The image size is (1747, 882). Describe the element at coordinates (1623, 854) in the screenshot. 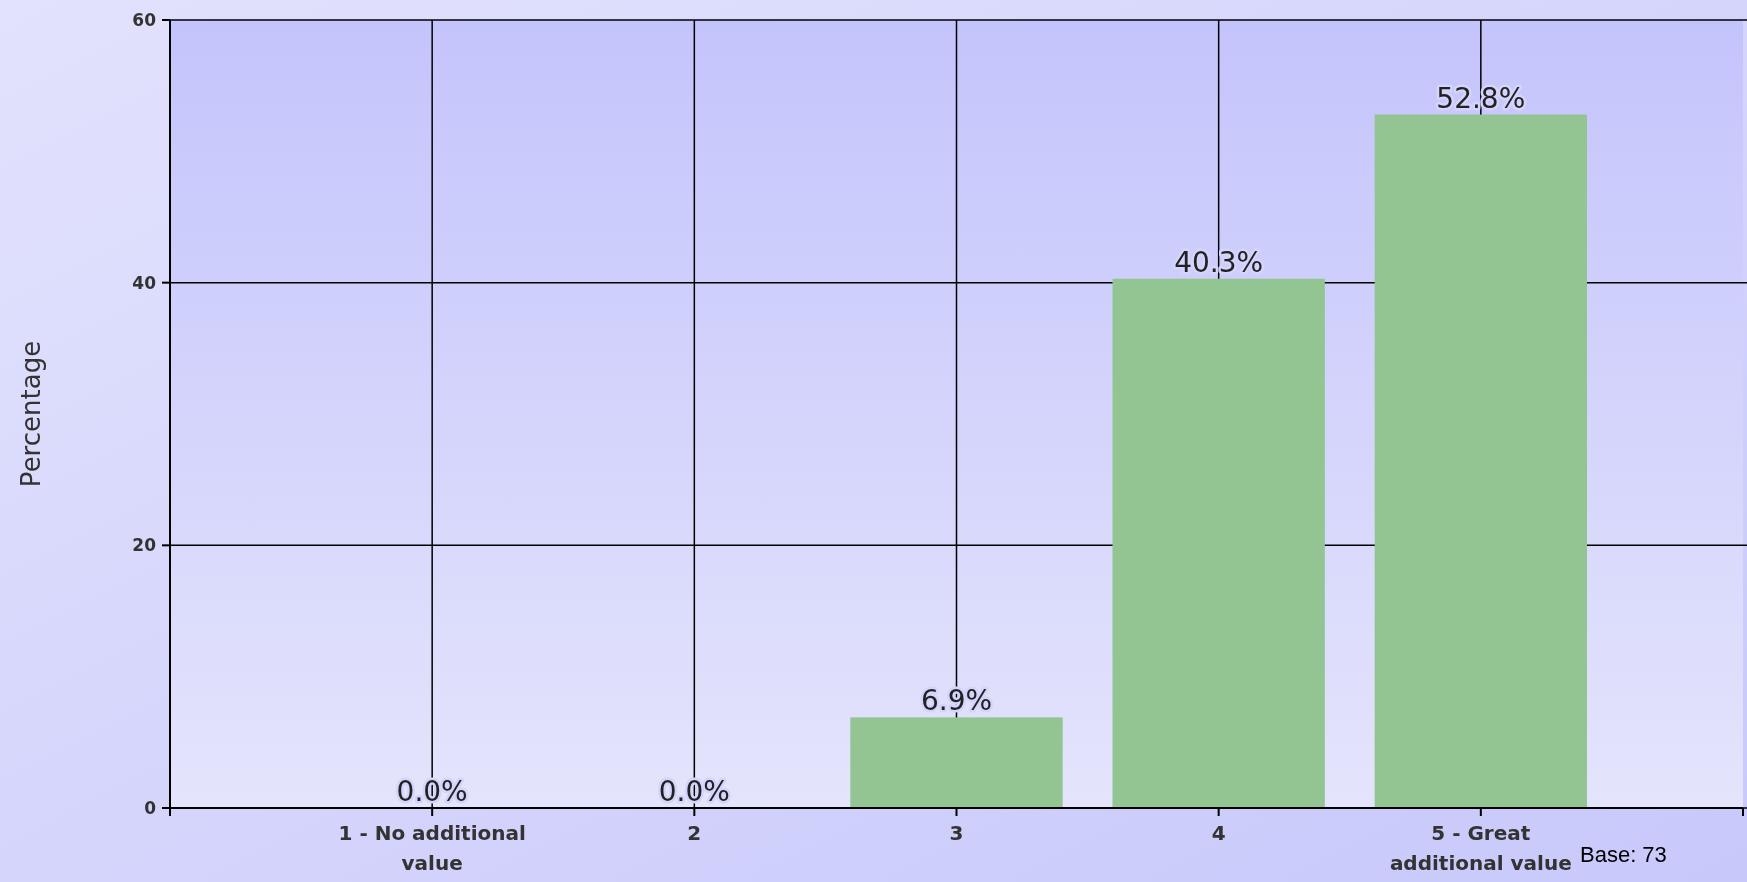

I see `text: Base: 73` at that location.